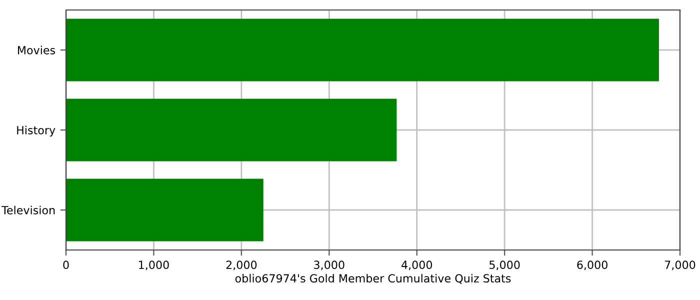  What do you see at coordinates (680, 265) in the screenshot?
I see `x-tick-label: 7,000` at bounding box center [680, 265].